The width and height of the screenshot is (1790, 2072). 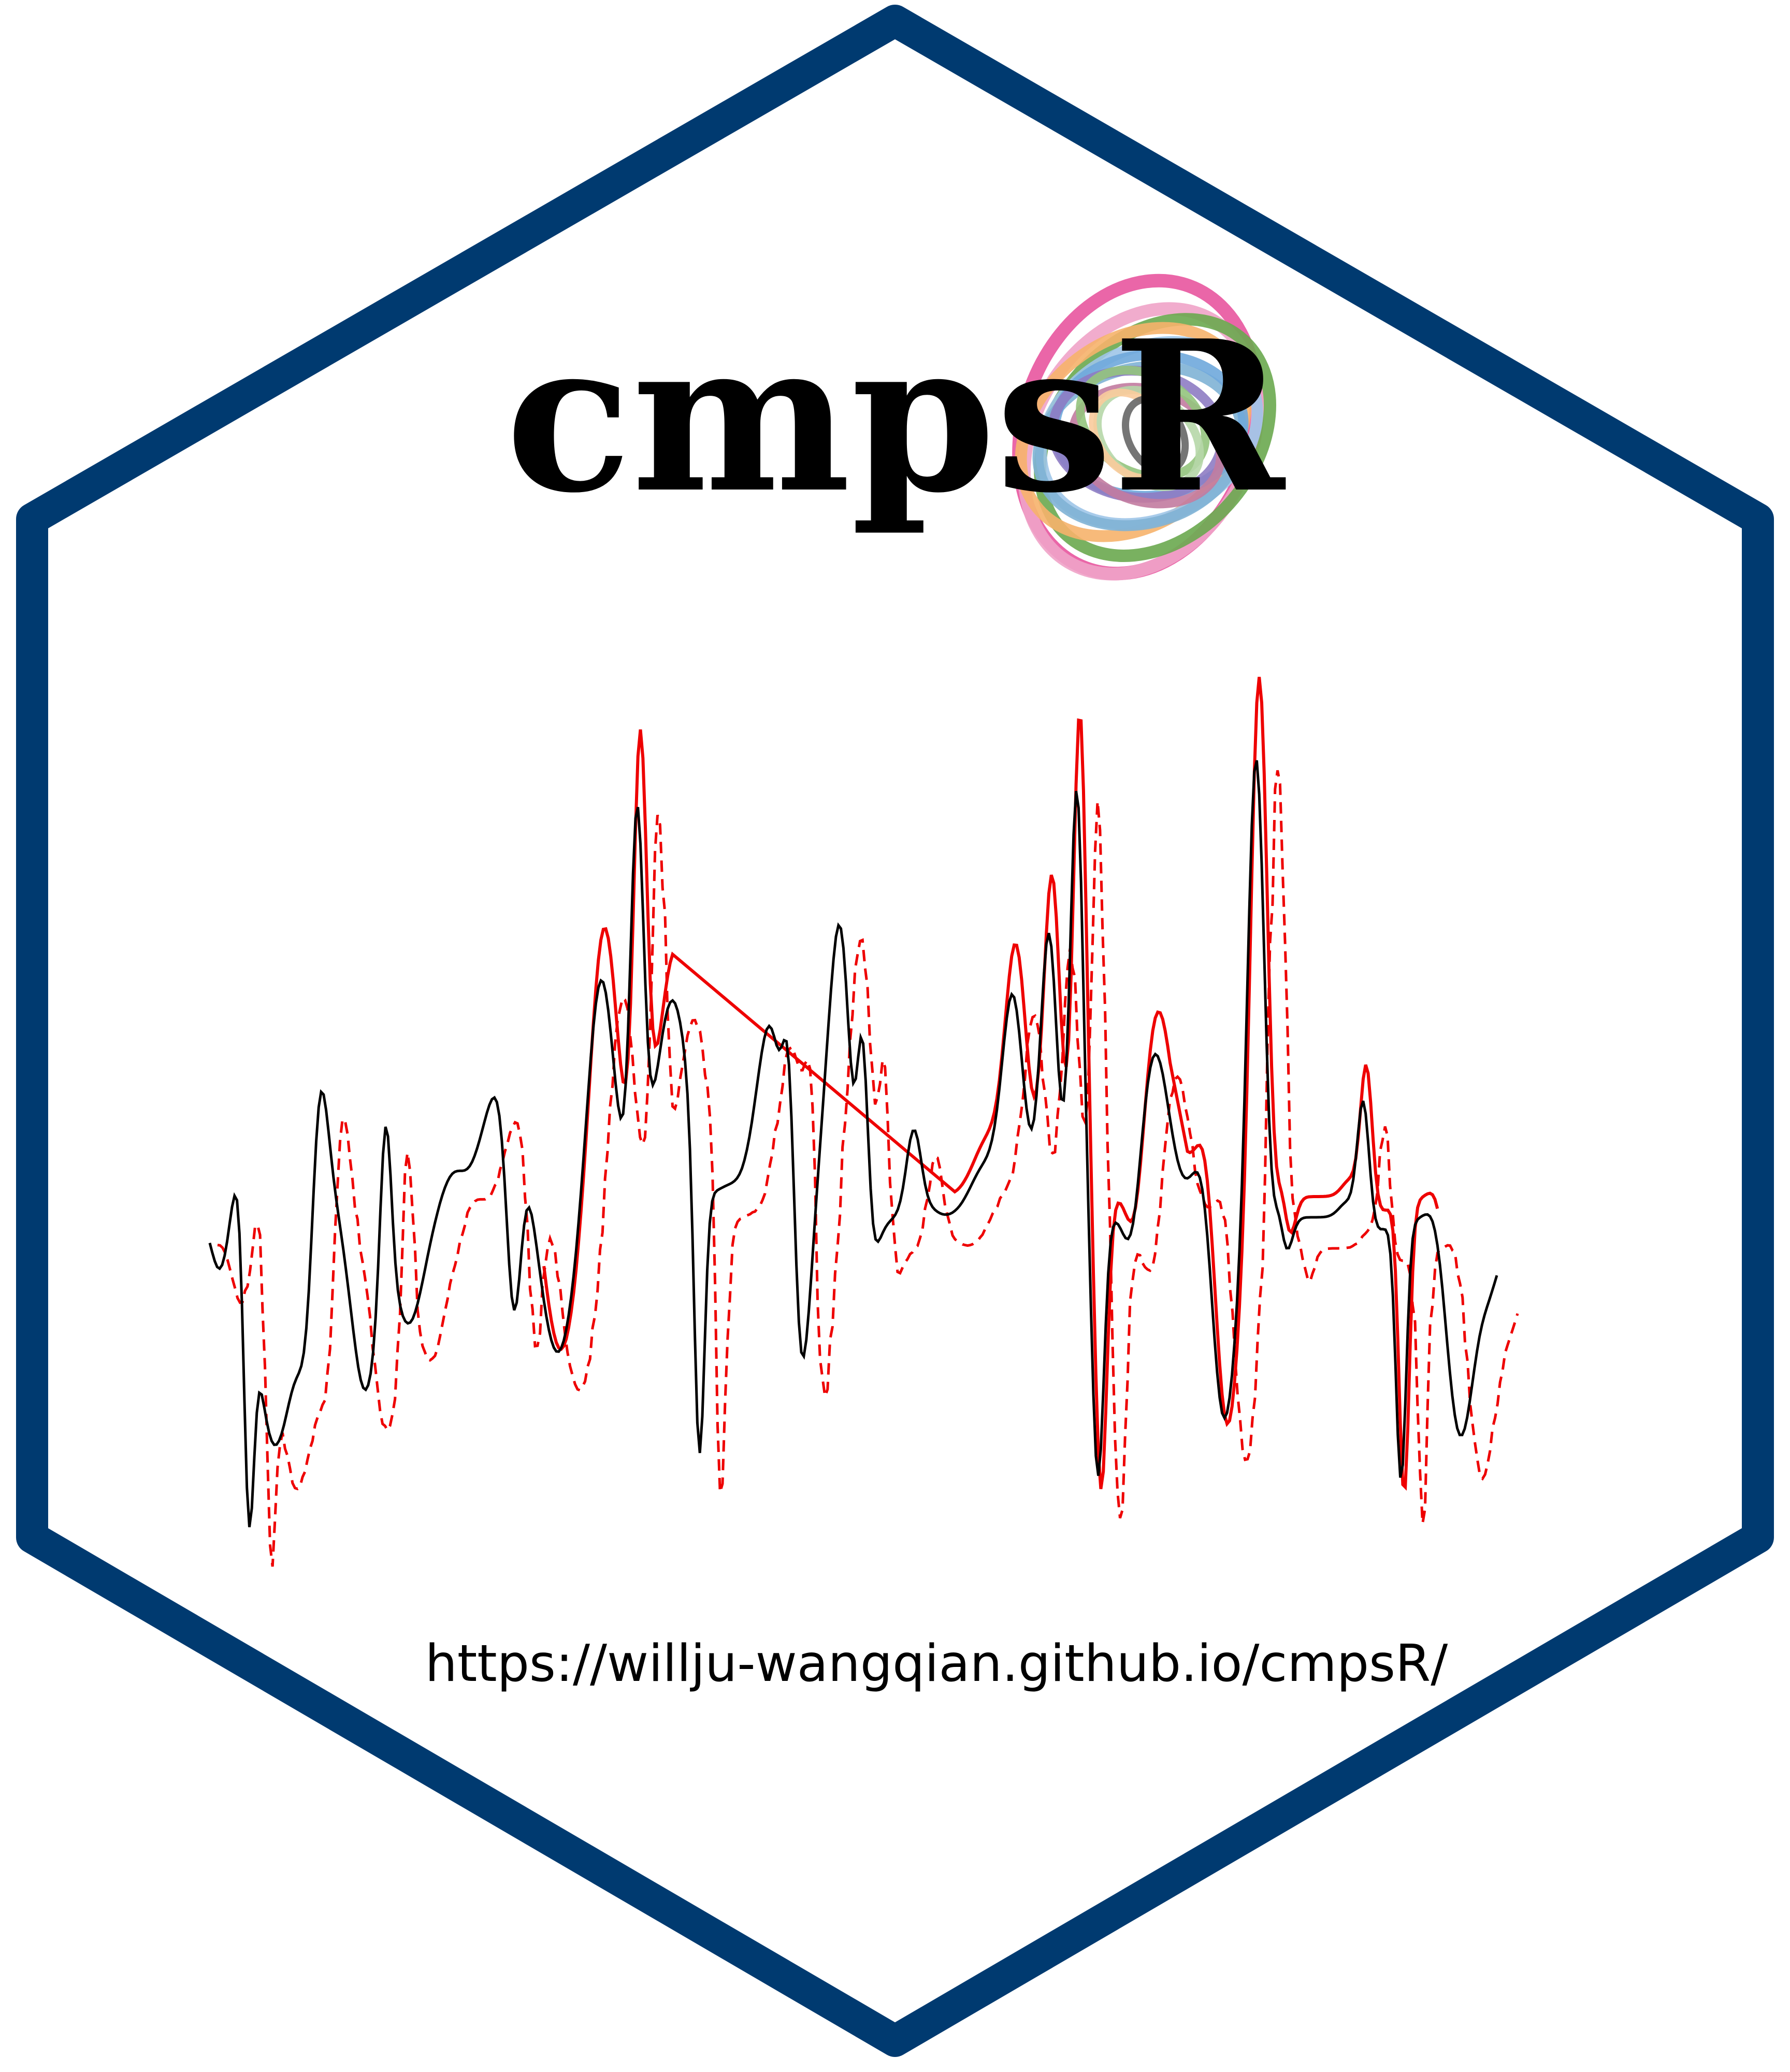 I want to click on rainbow-spiral-icon, so click(x=1144, y=427).